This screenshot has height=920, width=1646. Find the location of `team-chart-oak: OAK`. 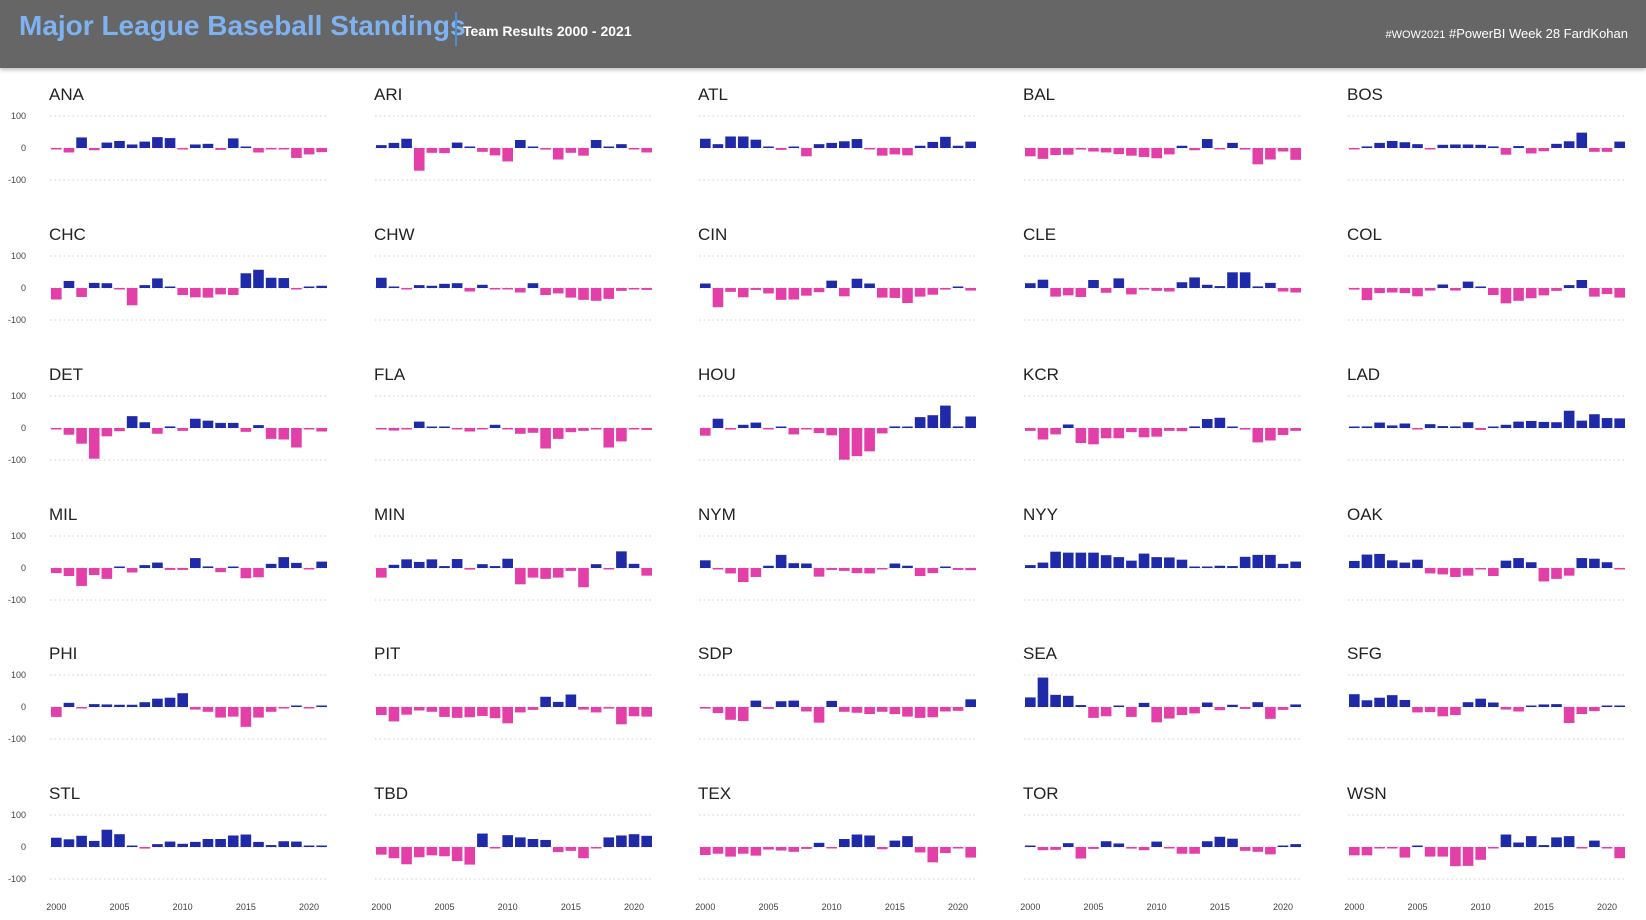

team-chart-oak: OAK is located at coordinates (1486, 553).